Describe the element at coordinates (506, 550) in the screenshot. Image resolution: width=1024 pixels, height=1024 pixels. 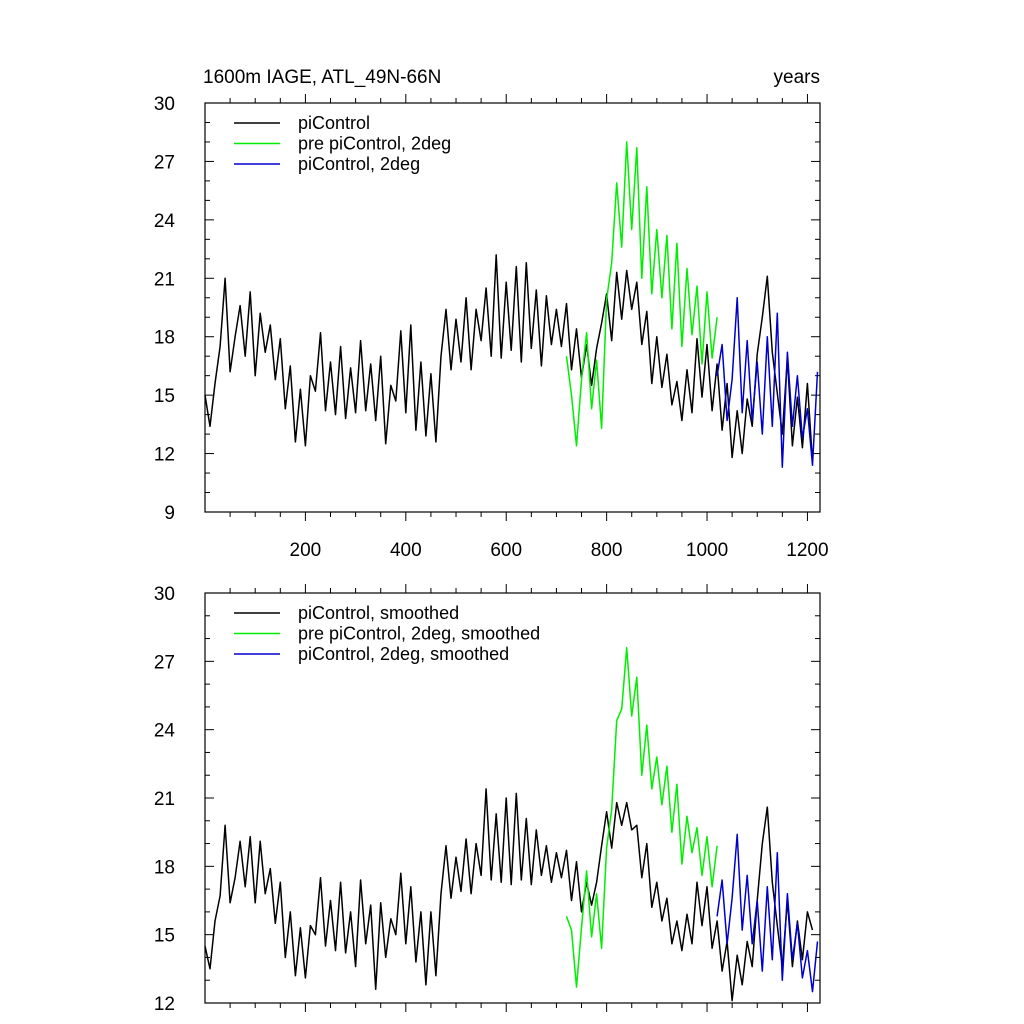
I see `x-tick-label: 600` at that location.